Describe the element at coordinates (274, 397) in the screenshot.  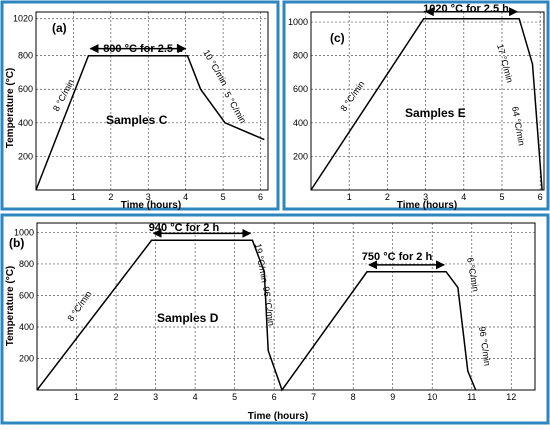
I see `panel-b-x-tick-label: 6` at that location.